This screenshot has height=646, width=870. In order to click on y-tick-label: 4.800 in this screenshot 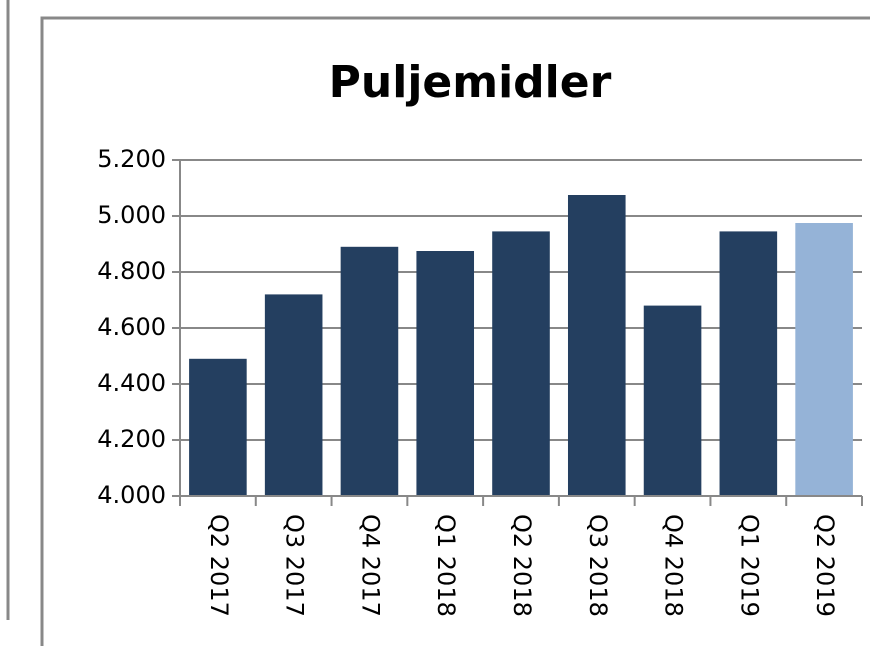, I will do `click(131, 271)`.